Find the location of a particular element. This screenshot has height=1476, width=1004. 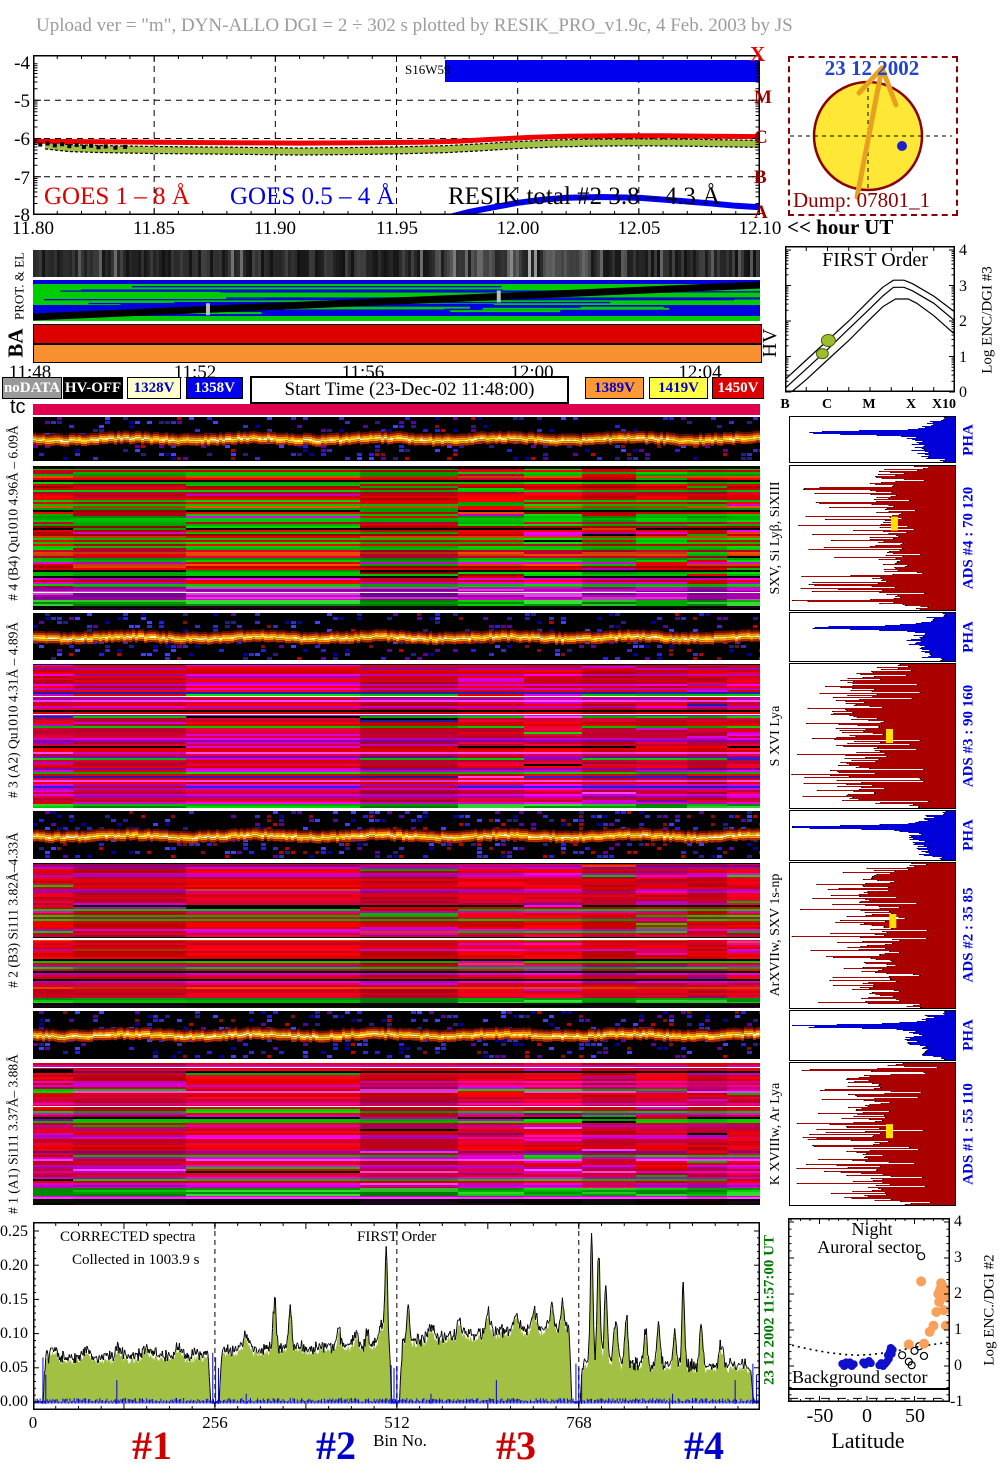

spec-xtick: 256 is located at coordinates (215, 1422).